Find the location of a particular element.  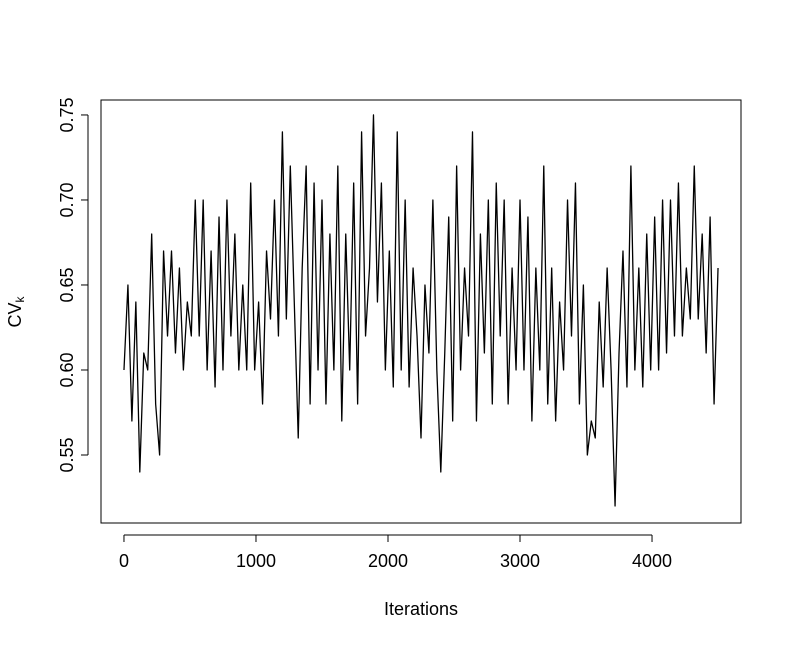

y-tick-label: 0.60 is located at coordinates (67, 369).